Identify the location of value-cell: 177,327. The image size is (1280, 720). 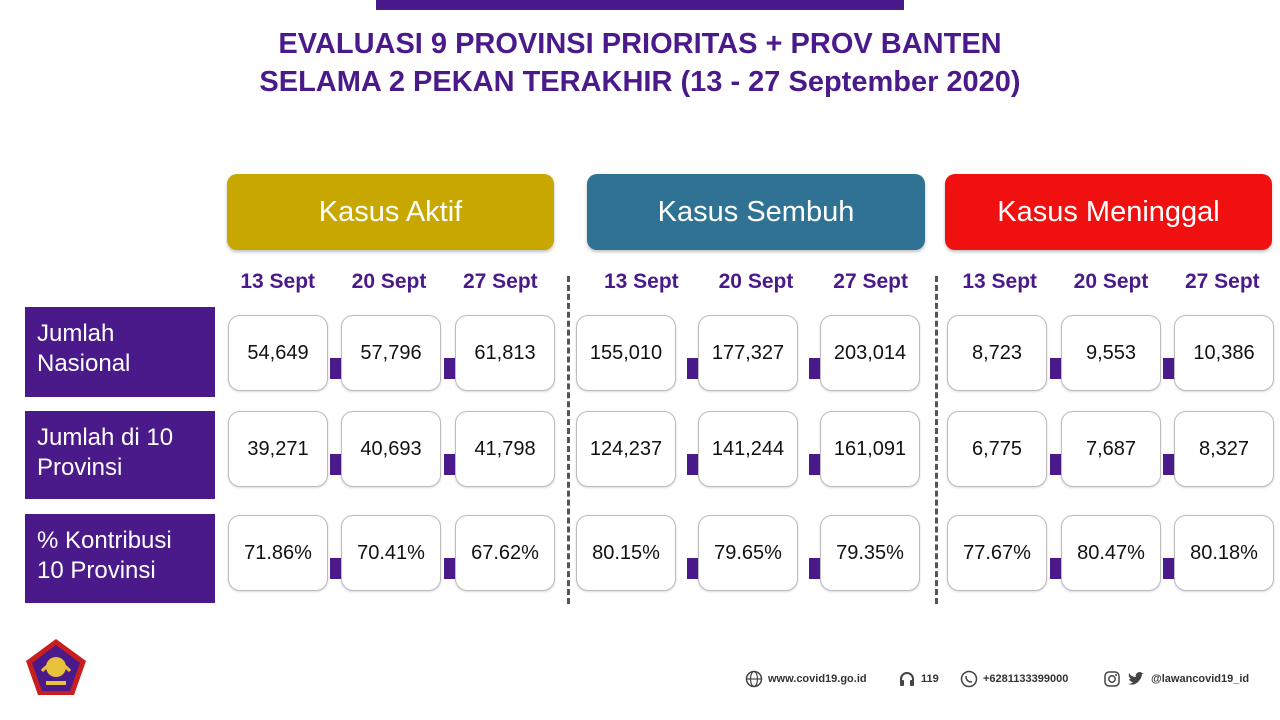
(748, 353).